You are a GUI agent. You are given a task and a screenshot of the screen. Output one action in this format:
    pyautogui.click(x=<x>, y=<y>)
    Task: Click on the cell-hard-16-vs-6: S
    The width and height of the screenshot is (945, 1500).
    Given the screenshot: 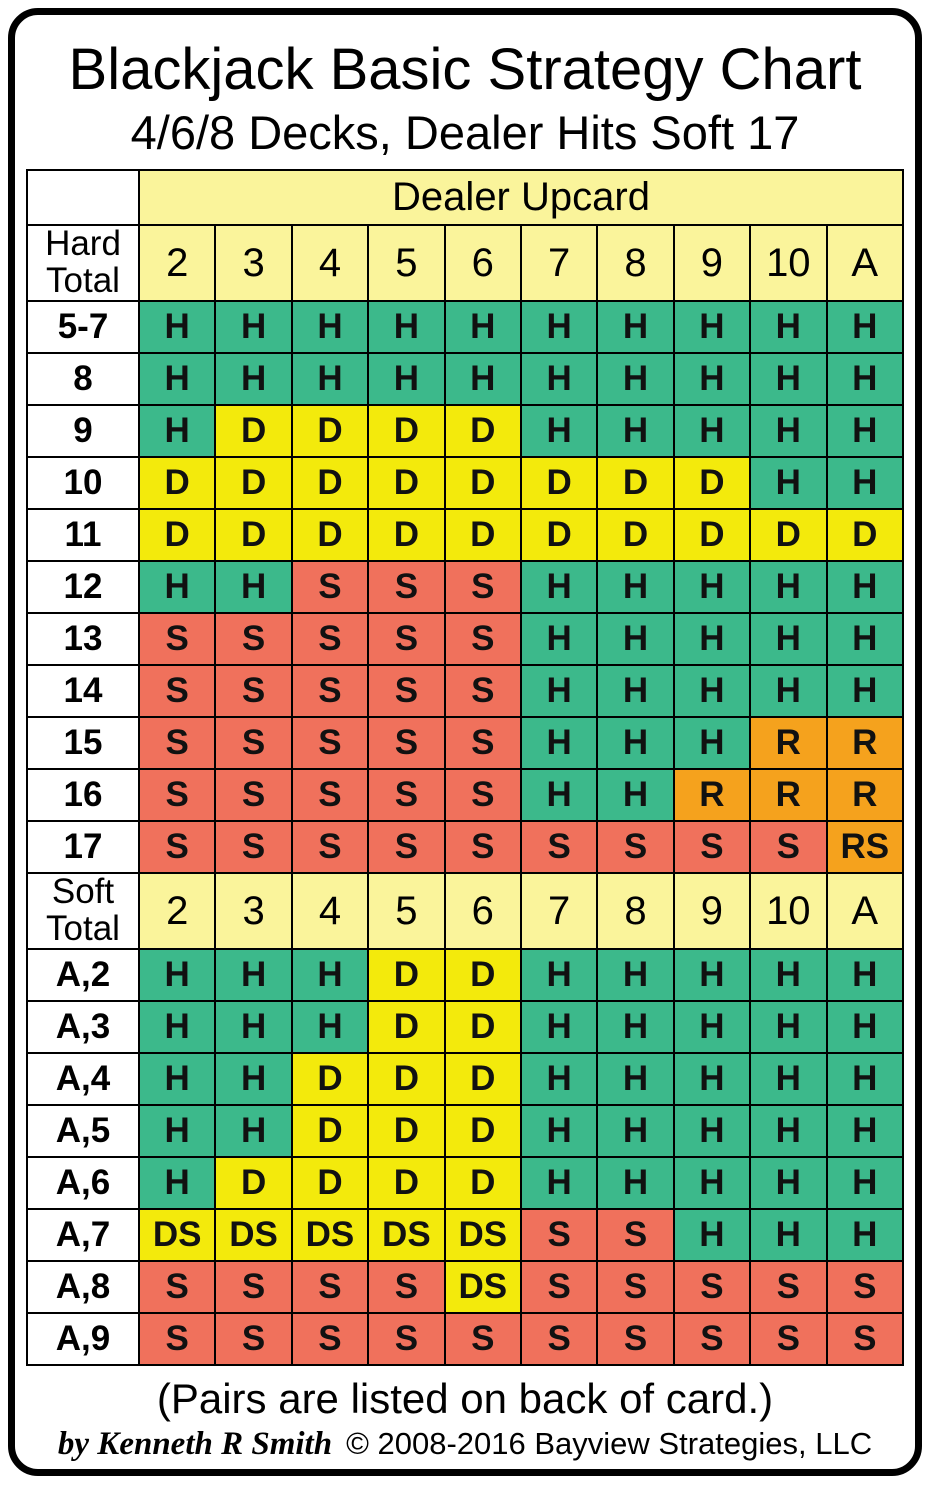 What is the action you would take?
    pyautogui.click(x=482, y=795)
    